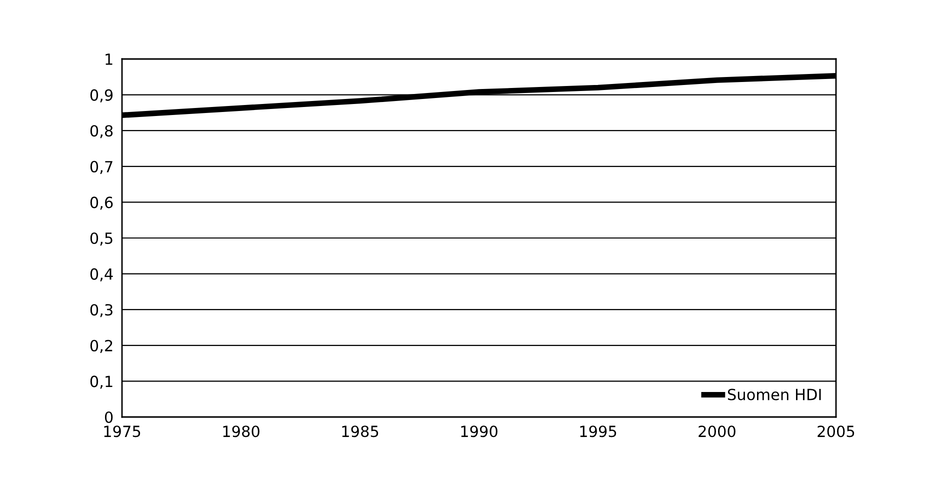 Image resolution: width=932 pixels, height=494 pixels. I want to click on legend-label: Suomen HDI, so click(774, 394).